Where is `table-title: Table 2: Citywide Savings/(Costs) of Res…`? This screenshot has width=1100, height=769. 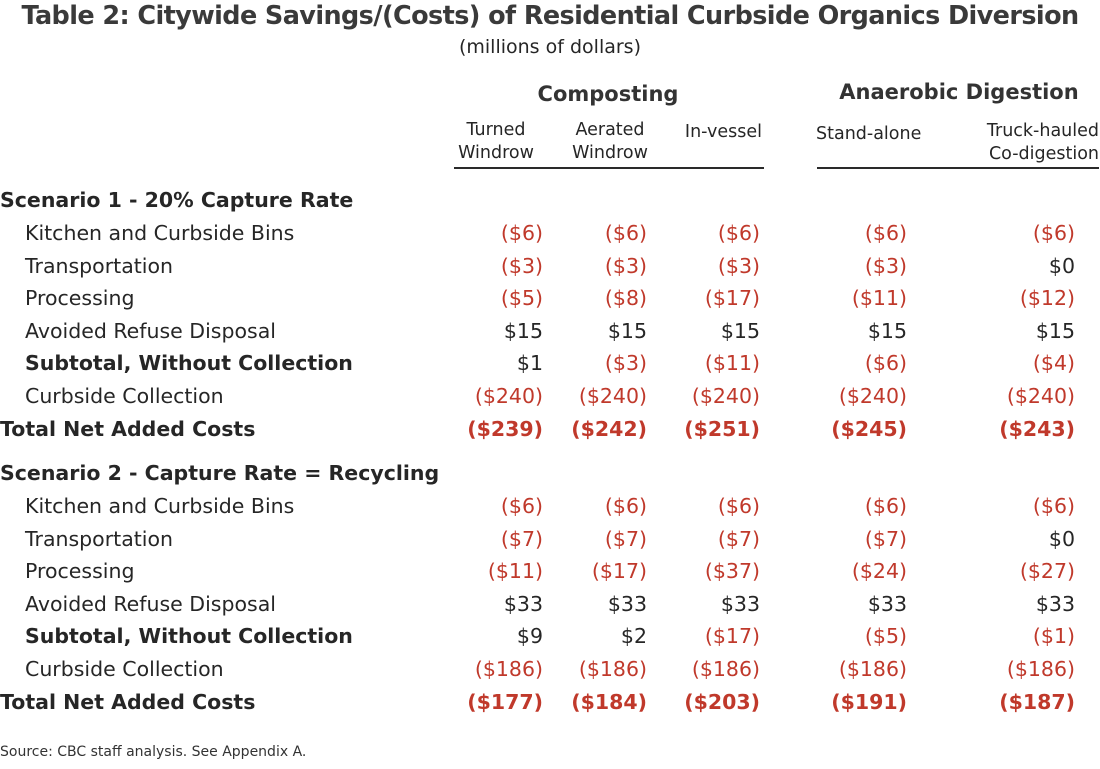
table-title: Table 2: Citywide Savings/(Costs) of Res… is located at coordinates (550, 16).